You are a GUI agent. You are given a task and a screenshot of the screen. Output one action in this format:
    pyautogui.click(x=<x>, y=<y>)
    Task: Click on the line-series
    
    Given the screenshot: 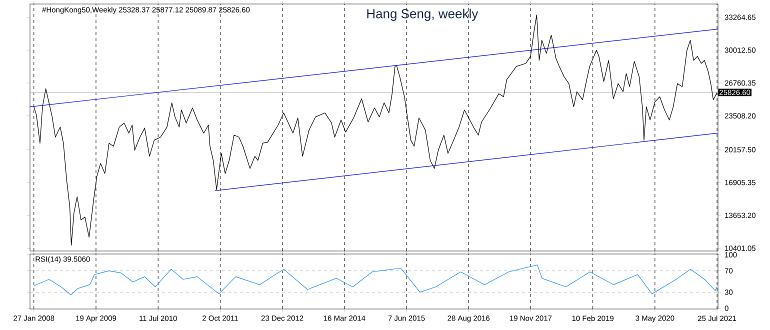 What is the action you would take?
    pyautogui.click(x=376, y=280)
    